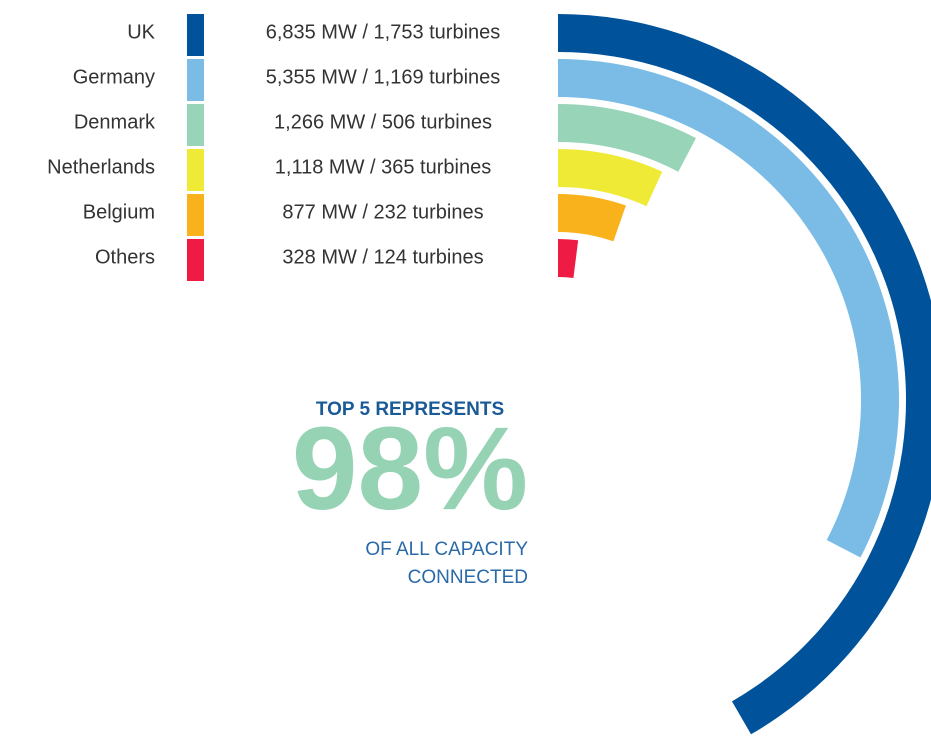  What do you see at coordinates (382, 257) in the screenshot?
I see `value-label: 328 MW / 124 turbines` at bounding box center [382, 257].